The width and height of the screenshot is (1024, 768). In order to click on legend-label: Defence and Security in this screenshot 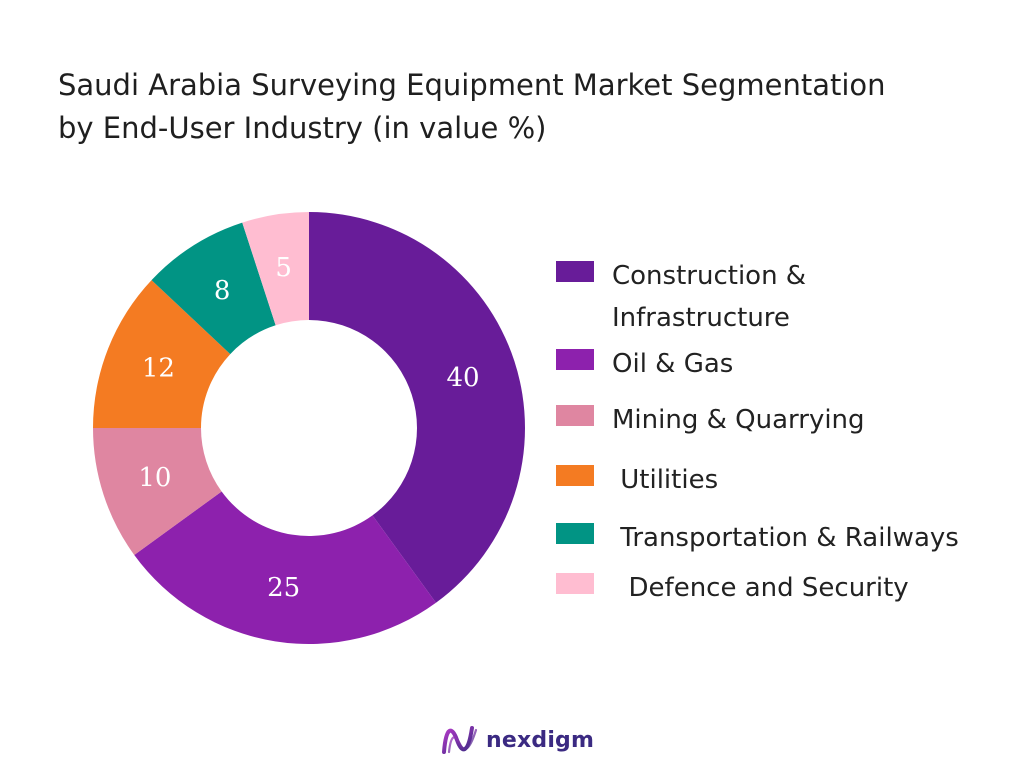, I will do `click(760, 588)`.